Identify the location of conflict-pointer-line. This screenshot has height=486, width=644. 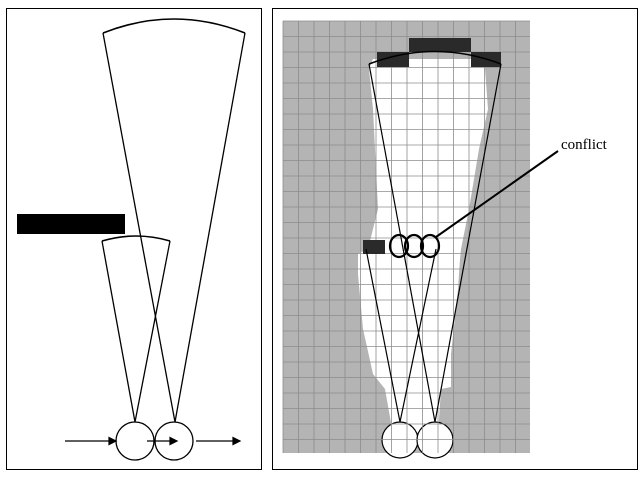
(497, 194).